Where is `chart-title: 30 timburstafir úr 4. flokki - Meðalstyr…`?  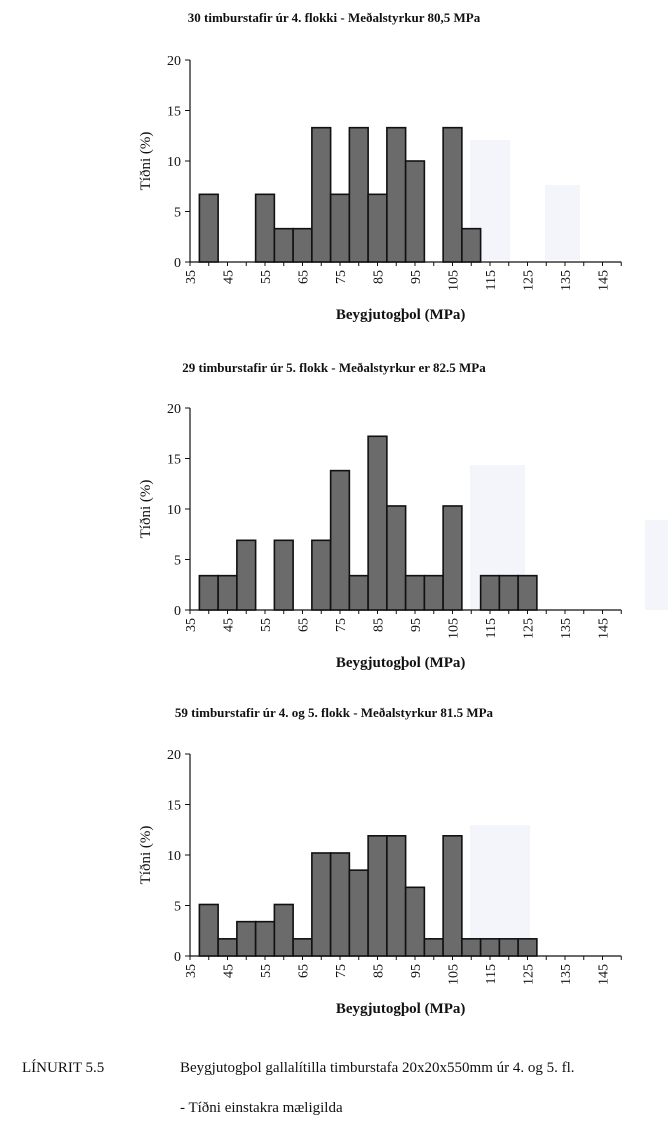
chart-title: 30 timburstafir úr 4. flokki - Meðalstyr… is located at coordinates (334, 17).